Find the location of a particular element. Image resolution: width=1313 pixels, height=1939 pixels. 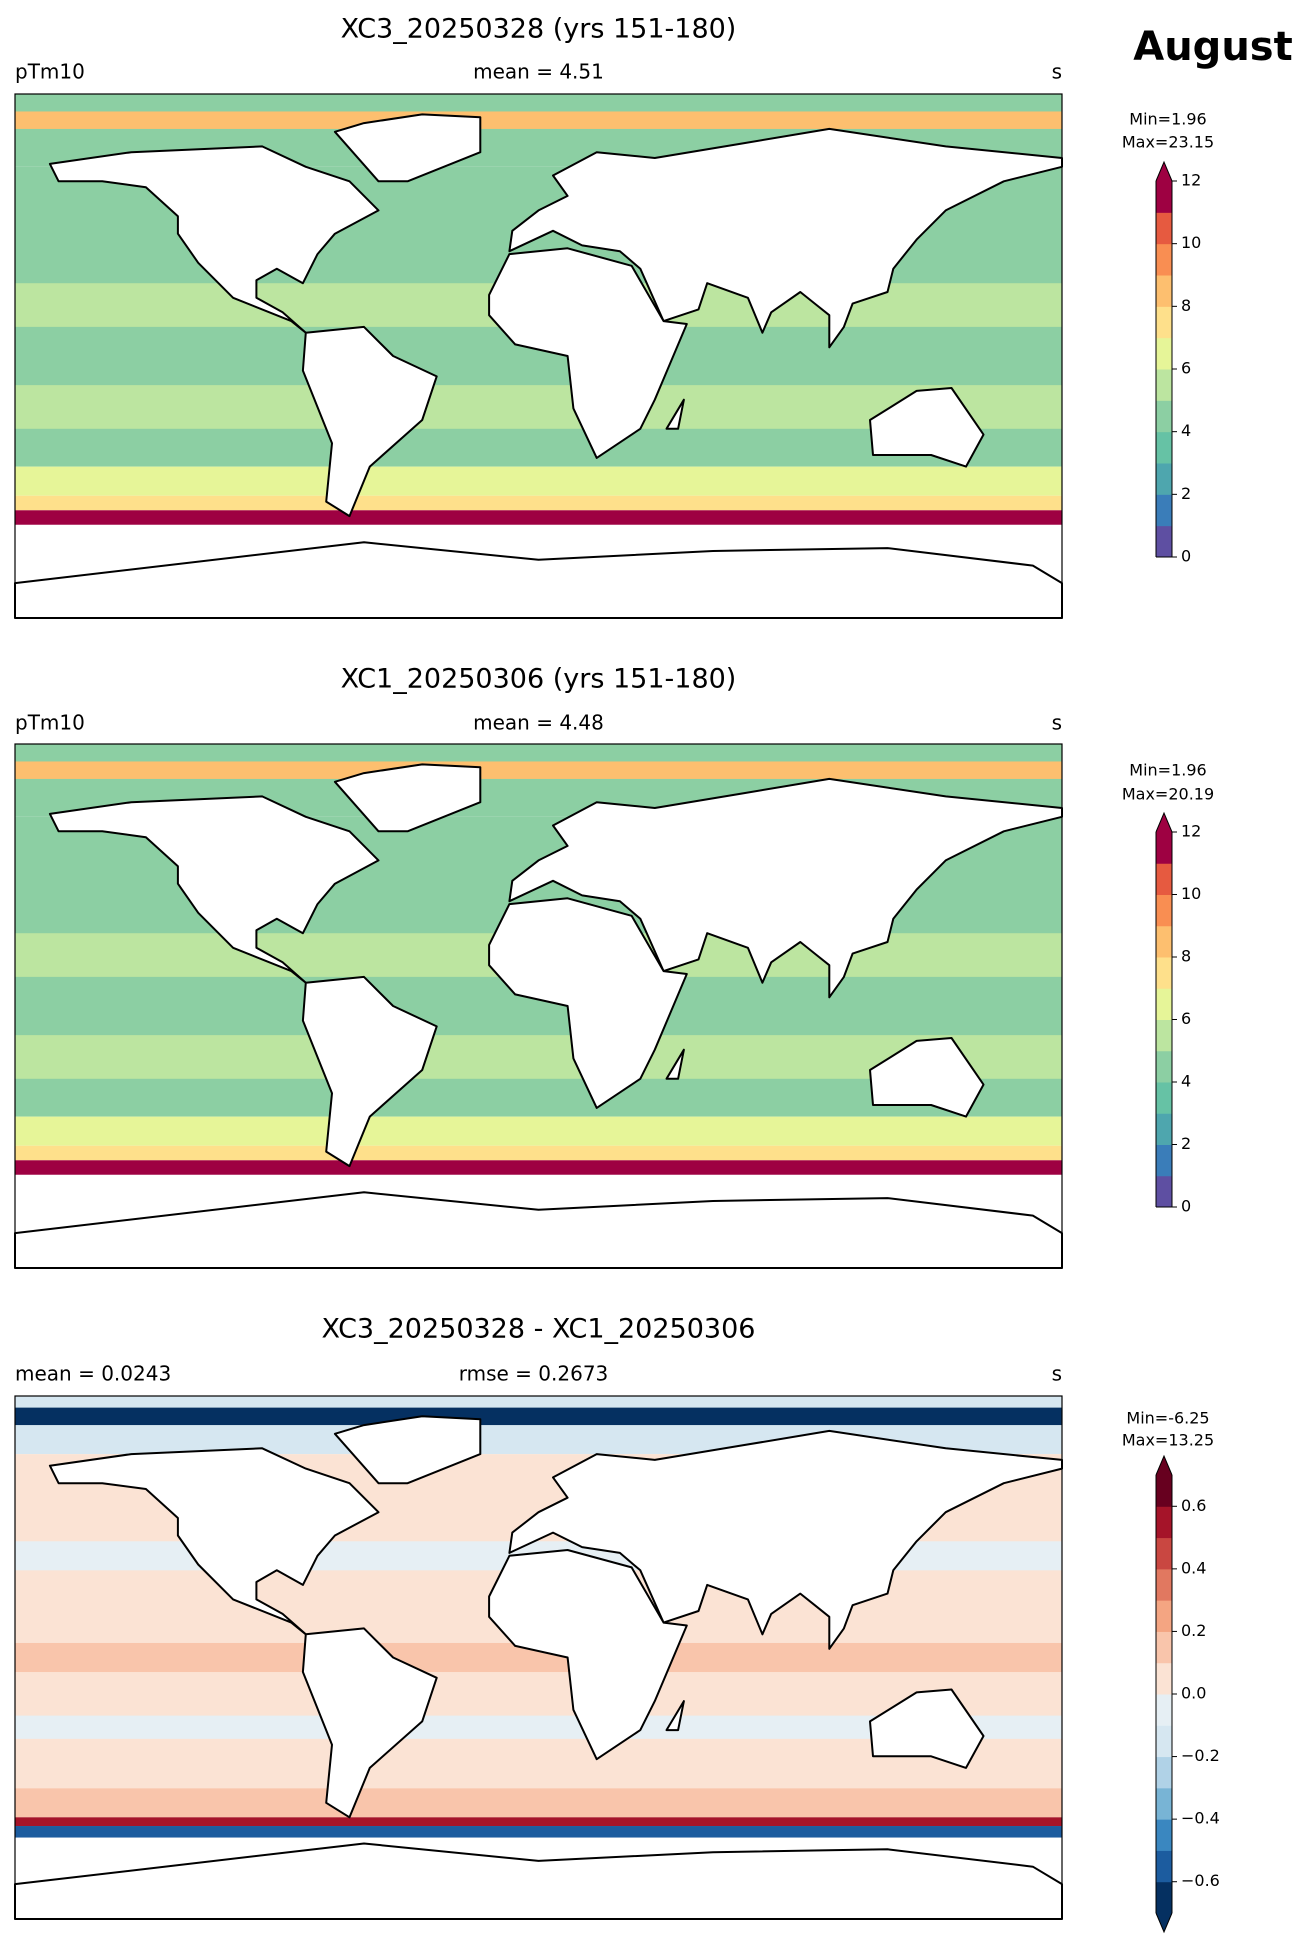

panel-title: XC3_20250328 (yrs 151-180) is located at coordinates (539, 29).